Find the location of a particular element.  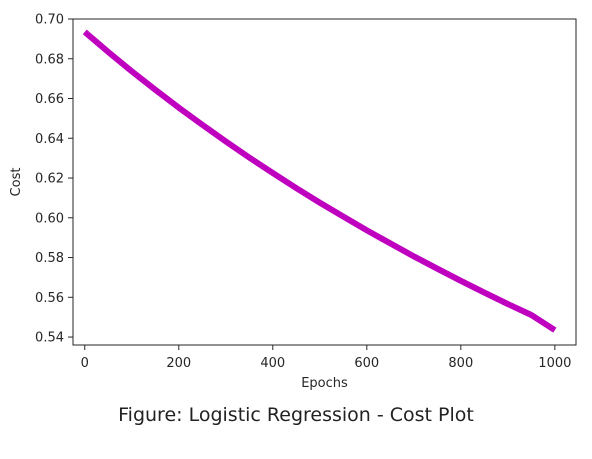

y-tick-label: 0.56 is located at coordinates (49, 298).